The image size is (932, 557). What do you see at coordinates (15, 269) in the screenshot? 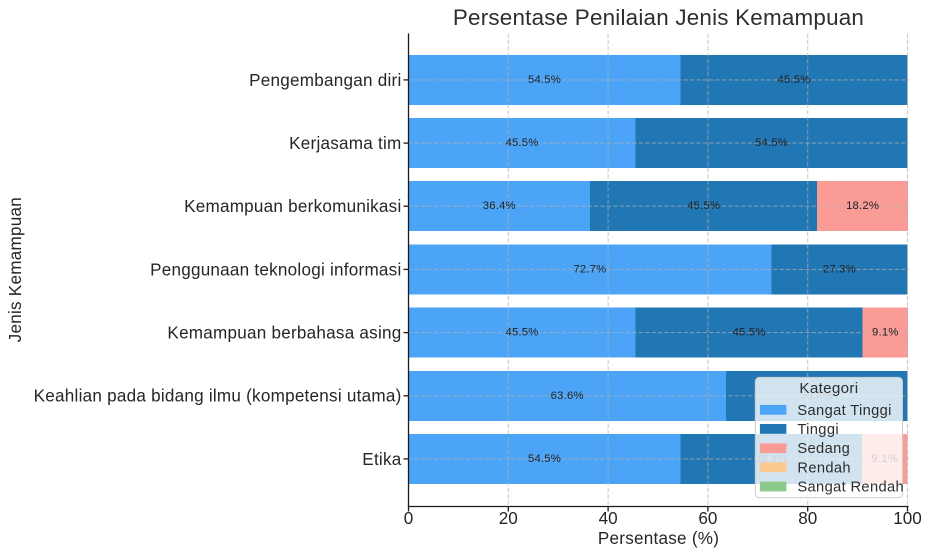
I see `svg-text: Jenis Kemampuan` at bounding box center [15, 269].